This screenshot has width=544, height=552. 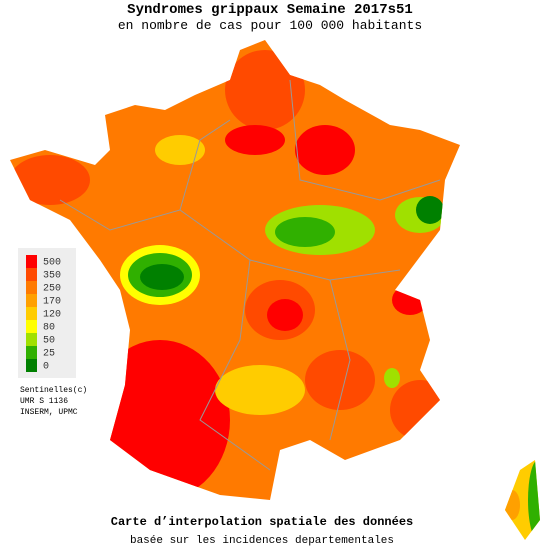 I want to click on legend-label: 80, so click(x=49, y=328).